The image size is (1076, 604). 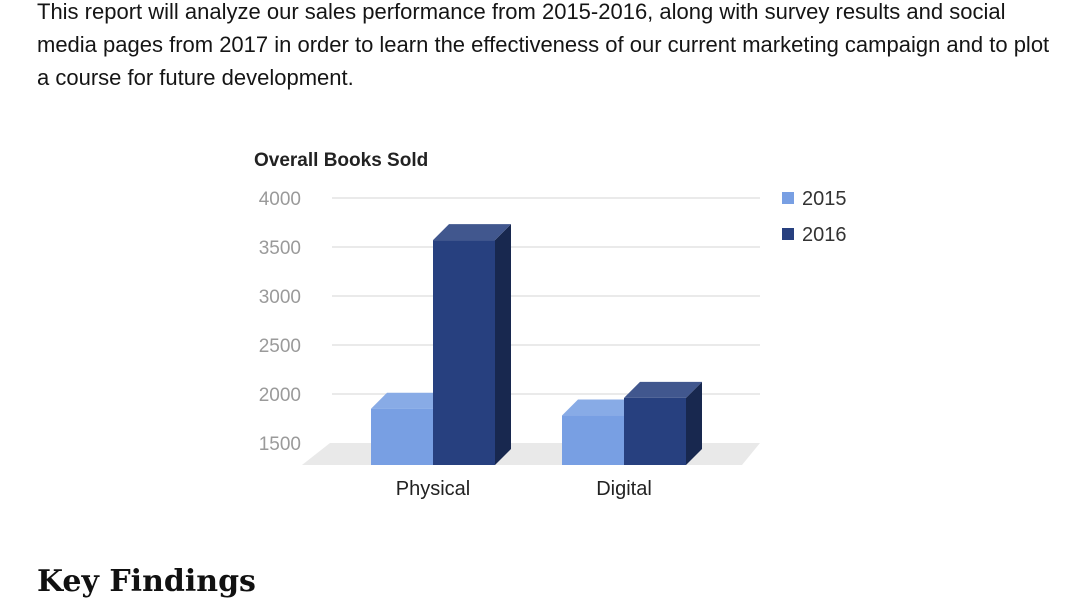 I want to click on section-heading: Key Findings, so click(x=146, y=581).